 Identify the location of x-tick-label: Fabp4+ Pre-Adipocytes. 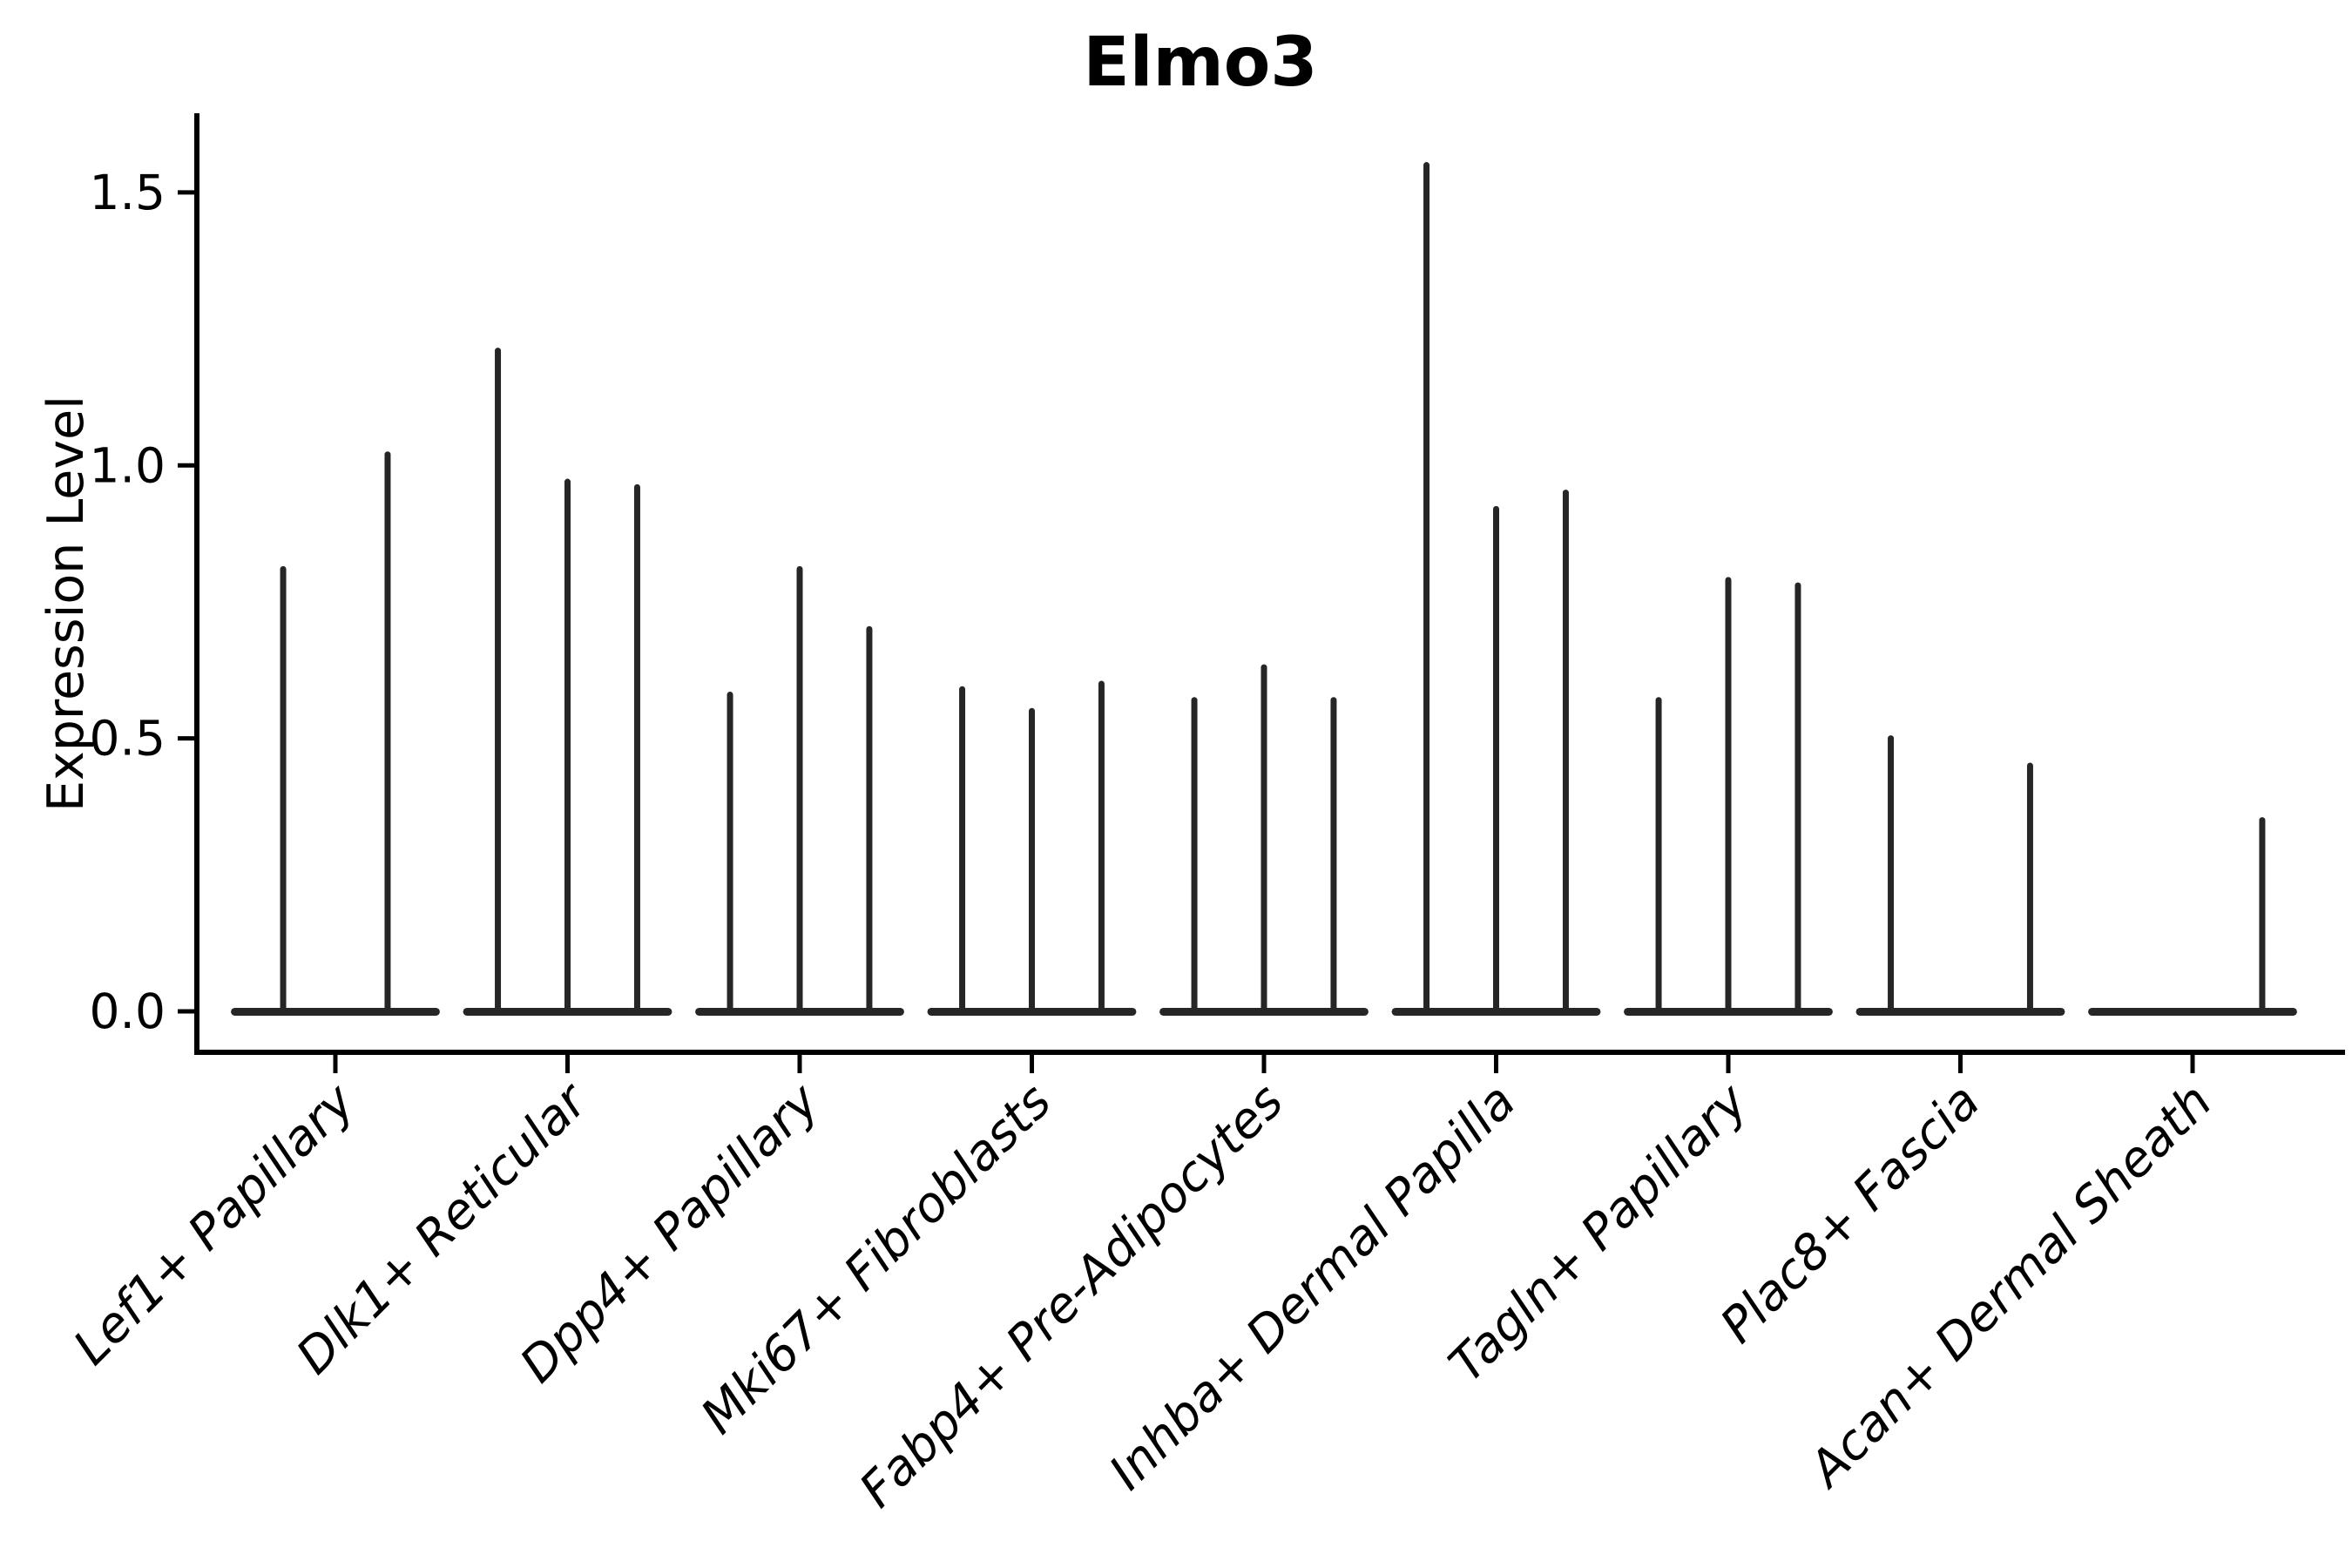
(1071, 1295).